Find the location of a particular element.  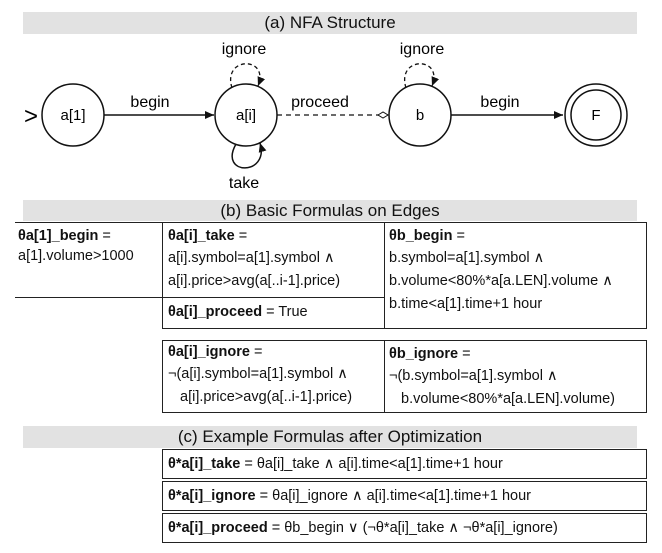

opt-formula-proceed-box is located at coordinates (404, 528).